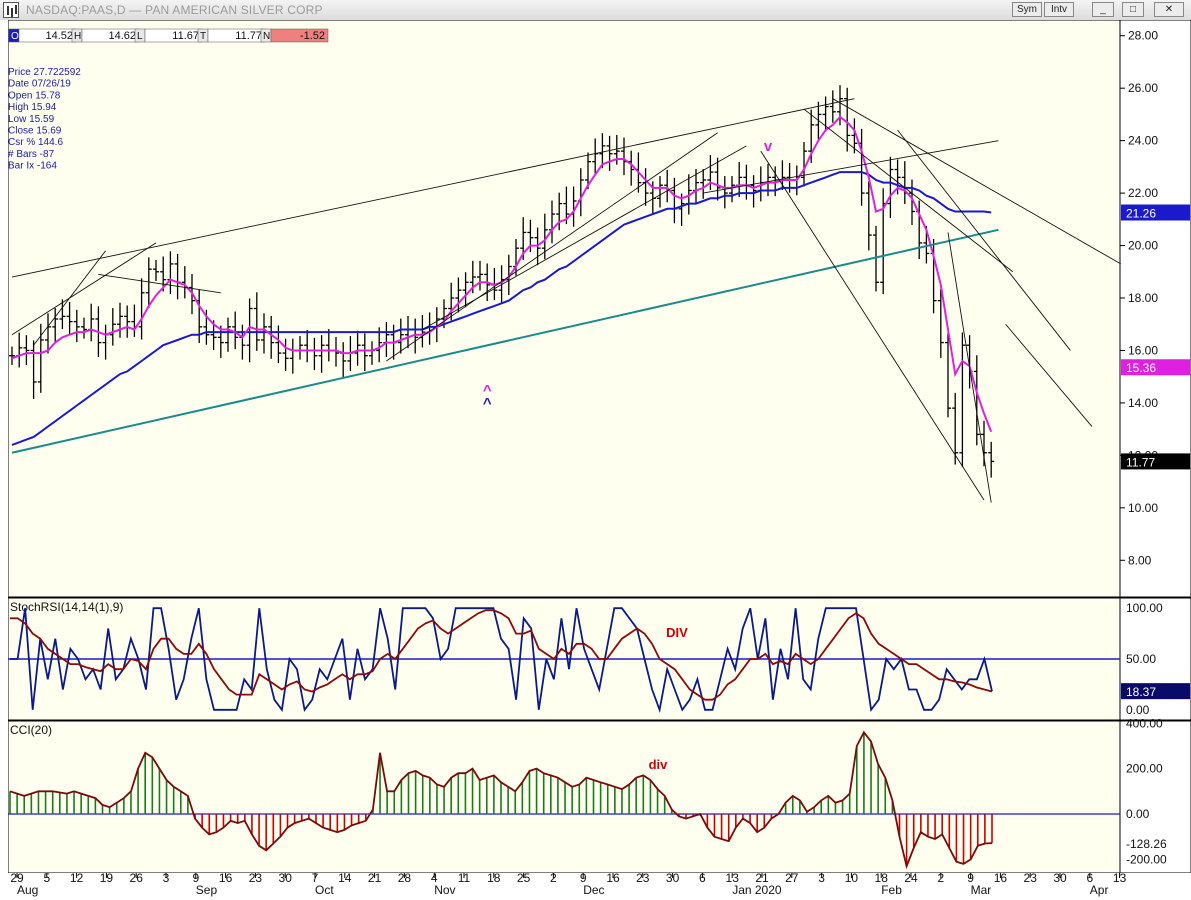 Image resolution: width=1191 pixels, height=900 pixels. Describe the element at coordinates (107, 878) in the screenshot. I see `date-tick-label: 19` at that location.